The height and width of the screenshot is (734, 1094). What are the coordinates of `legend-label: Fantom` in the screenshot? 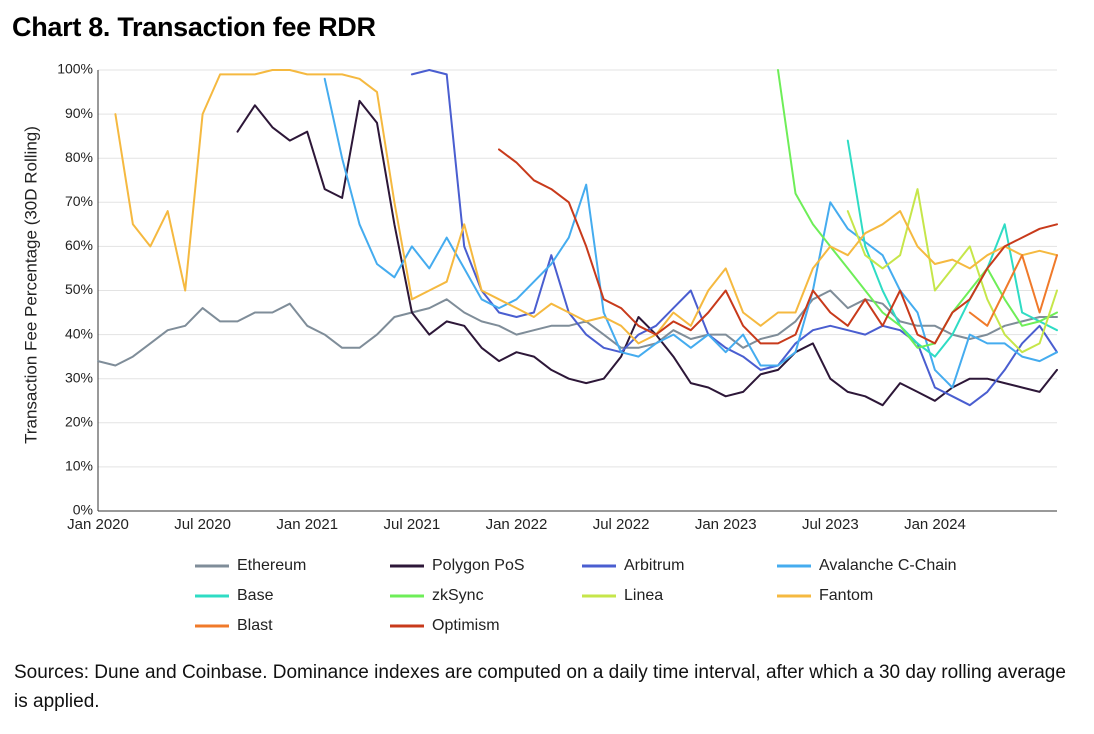 It's located at (846, 595).